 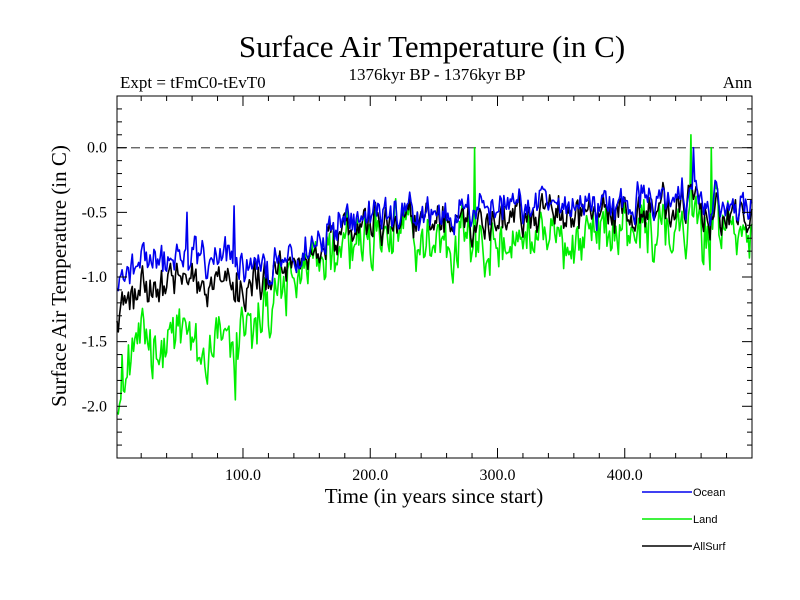 What do you see at coordinates (709, 547) in the screenshot?
I see `legend-label-allsurf: AllSurf` at bounding box center [709, 547].